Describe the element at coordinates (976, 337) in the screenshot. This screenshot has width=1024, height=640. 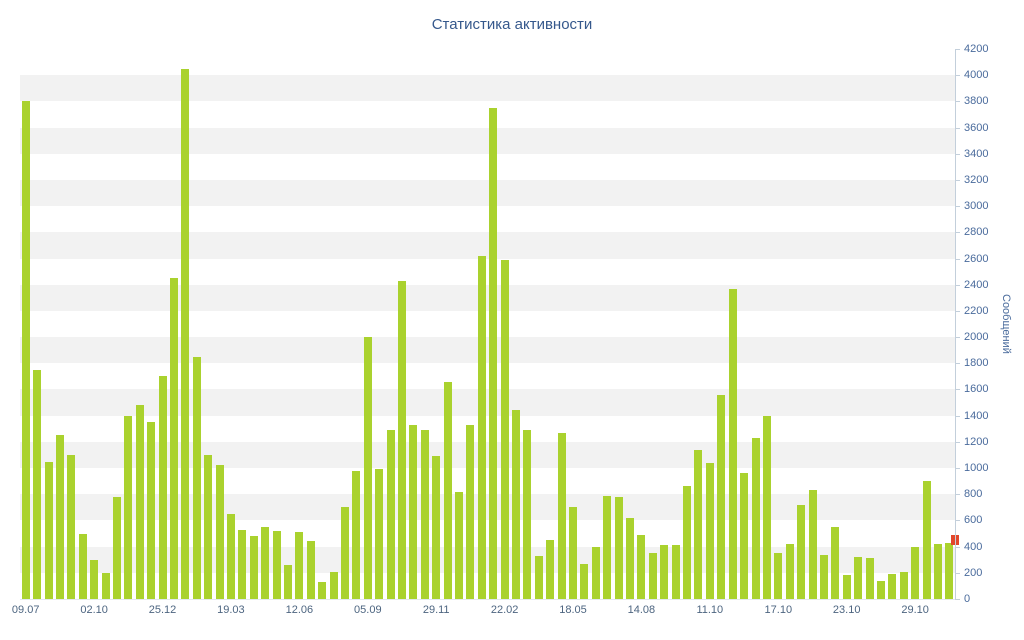
I see `y-tick-label: 2000` at that location.